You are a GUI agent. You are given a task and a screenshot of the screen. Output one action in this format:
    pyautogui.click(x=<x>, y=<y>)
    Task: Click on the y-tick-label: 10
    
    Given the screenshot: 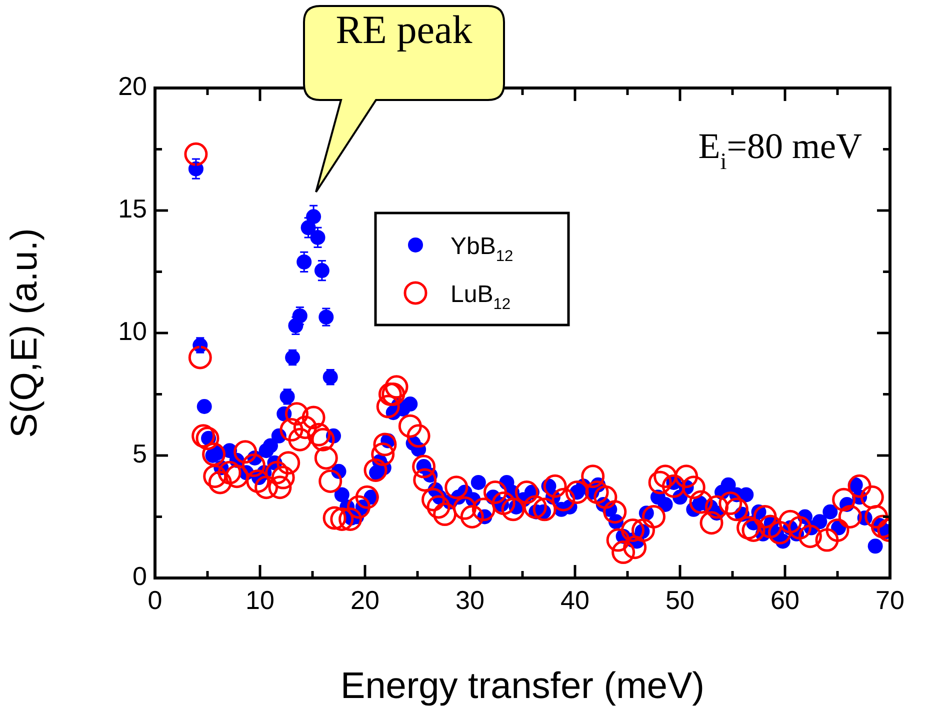 What is the action you would take?
    pyautogui.click(x=132, y=331)
    